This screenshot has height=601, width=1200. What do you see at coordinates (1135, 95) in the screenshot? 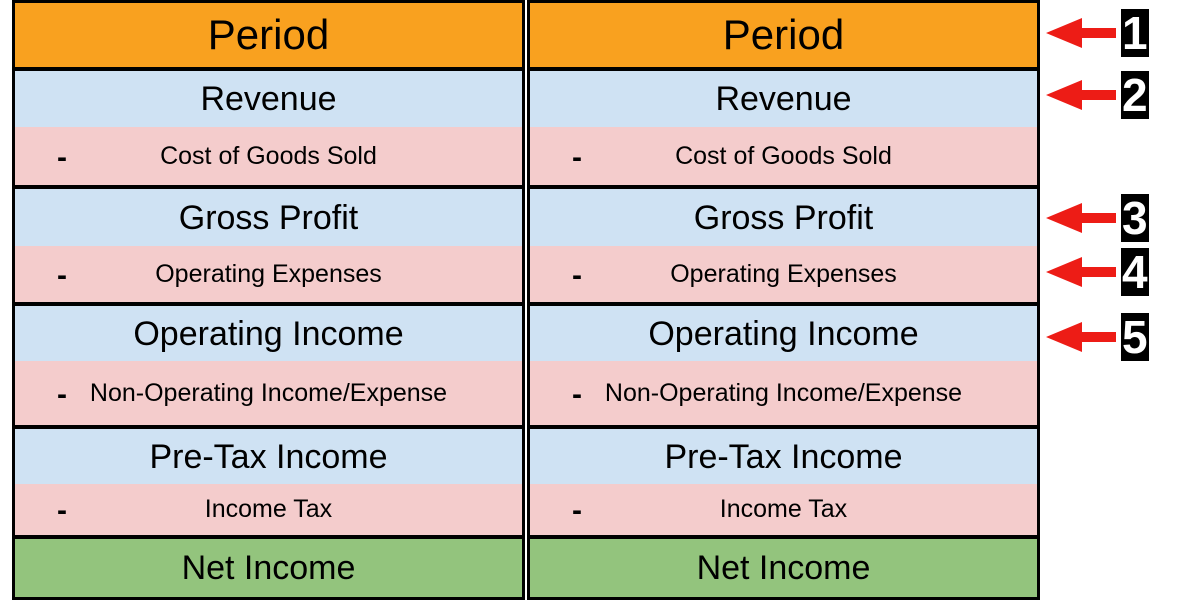
I see `annotation-number-badge: 2` at bounding box center [1135, 95].